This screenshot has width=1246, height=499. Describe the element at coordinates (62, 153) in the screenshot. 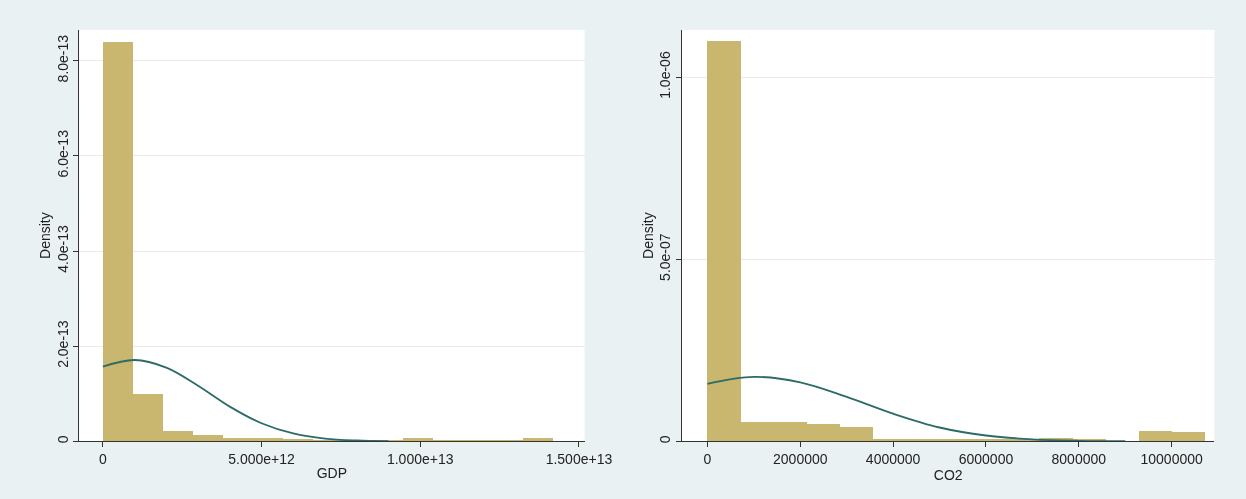

I see `y-tick-label: 6.0e-13` at that location.